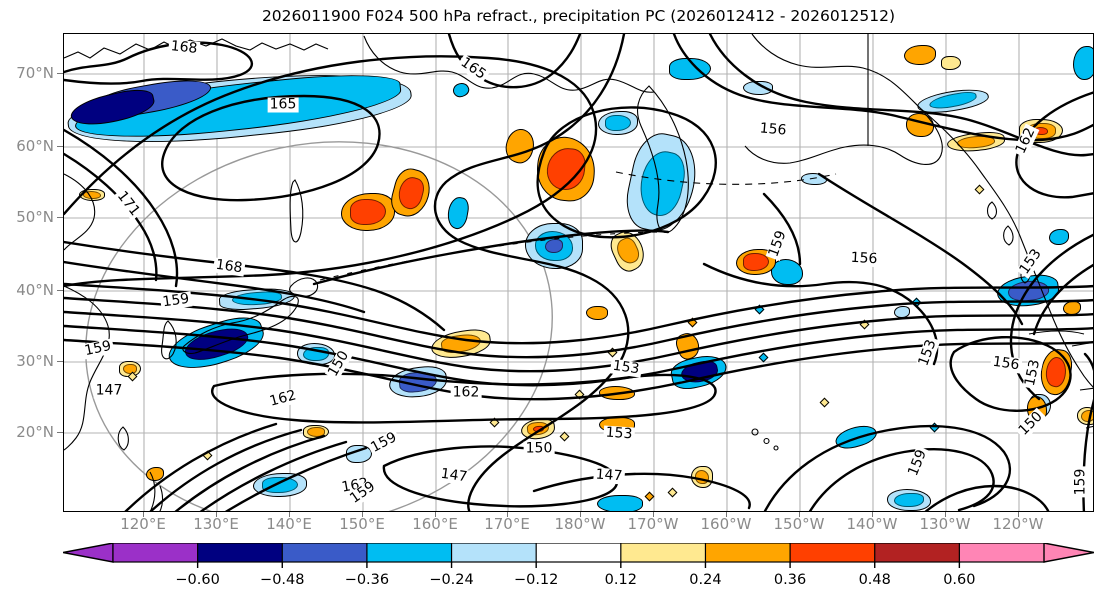 Image resolution: width=1105 pixels, height=604 pixels. What do you see at coordinates (143, 524) in the screenshot?
I see `lon-tick-label: 120°E` at bounding box center [143, 524].